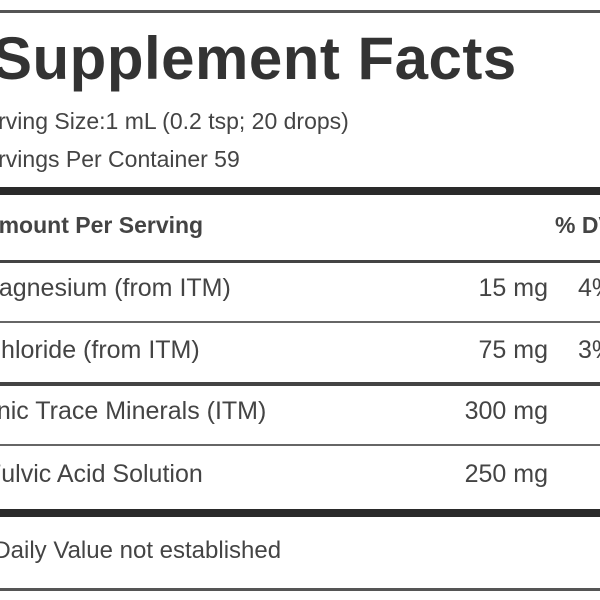 This screenshot has width=600, height=600. Describe the element at coordinates (120, 159) in the screenshot. I see `servings-per-container: Servings Per Container 59` at that location.